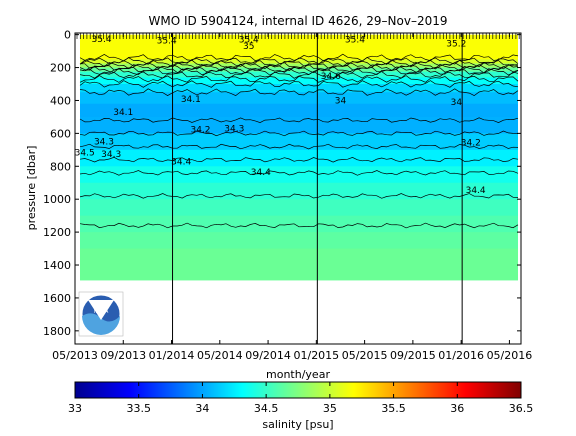  I want to click on colorbar-ticks: 33 33.5 34 34.5 35 35.5 36 36.5, so click(300, 398).